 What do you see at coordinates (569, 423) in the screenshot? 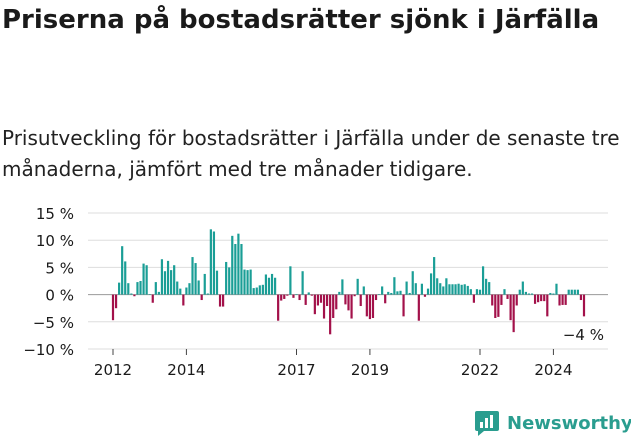
I see `brand-name: Newsworthy` at bounding box center [569, 423].